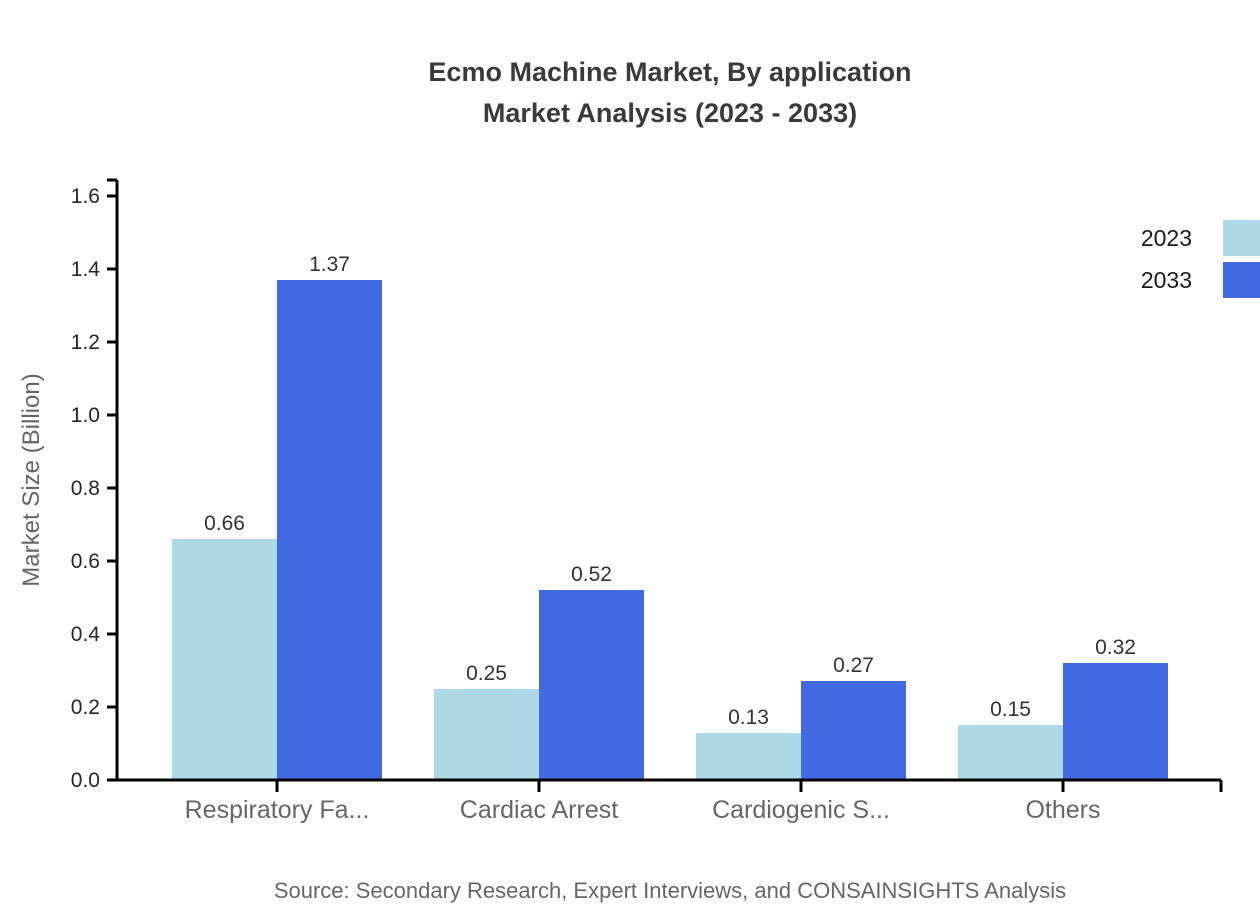 The height and width of the screenshot is (920, 1260). What do you see at coordinates (85, 342) in the screenshot?
I see `y-tick-label: 1.2` at bounding box center [85, 342].